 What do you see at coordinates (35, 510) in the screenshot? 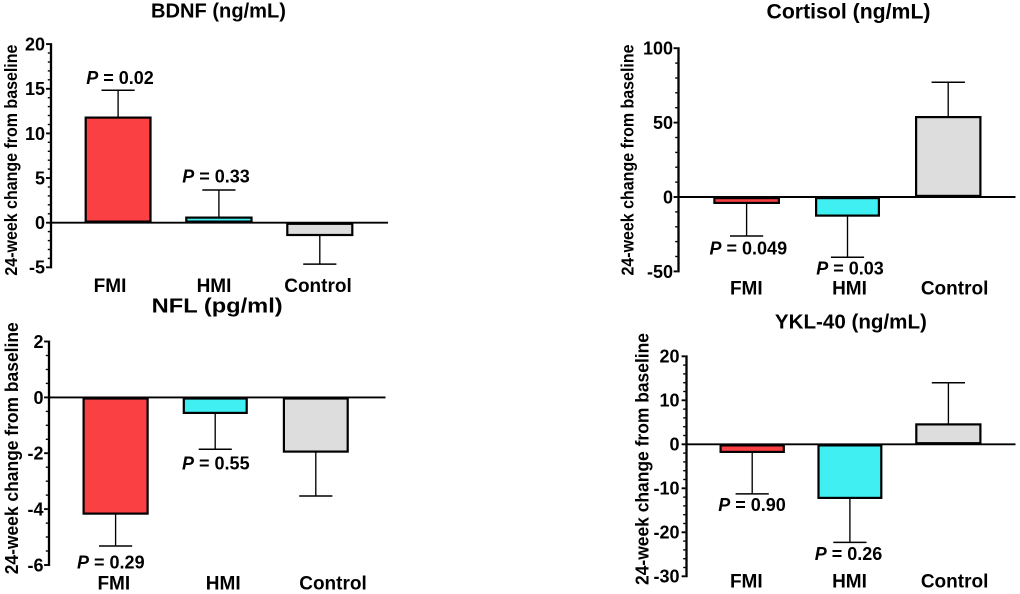
I see `svg-text: -4` at bounding box center [35, 510].